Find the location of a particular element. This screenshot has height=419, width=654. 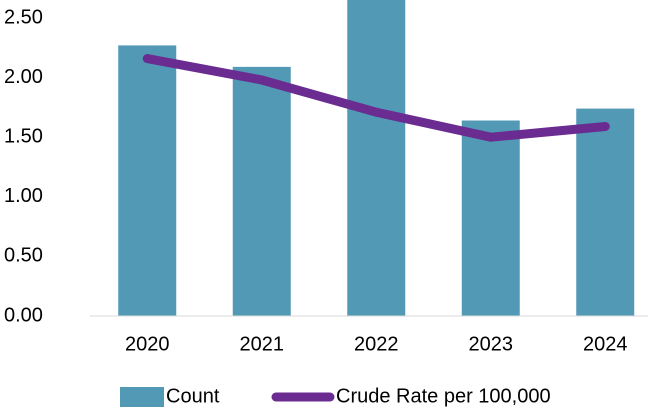

legend-label: Count is located at coordinates (193, 396).